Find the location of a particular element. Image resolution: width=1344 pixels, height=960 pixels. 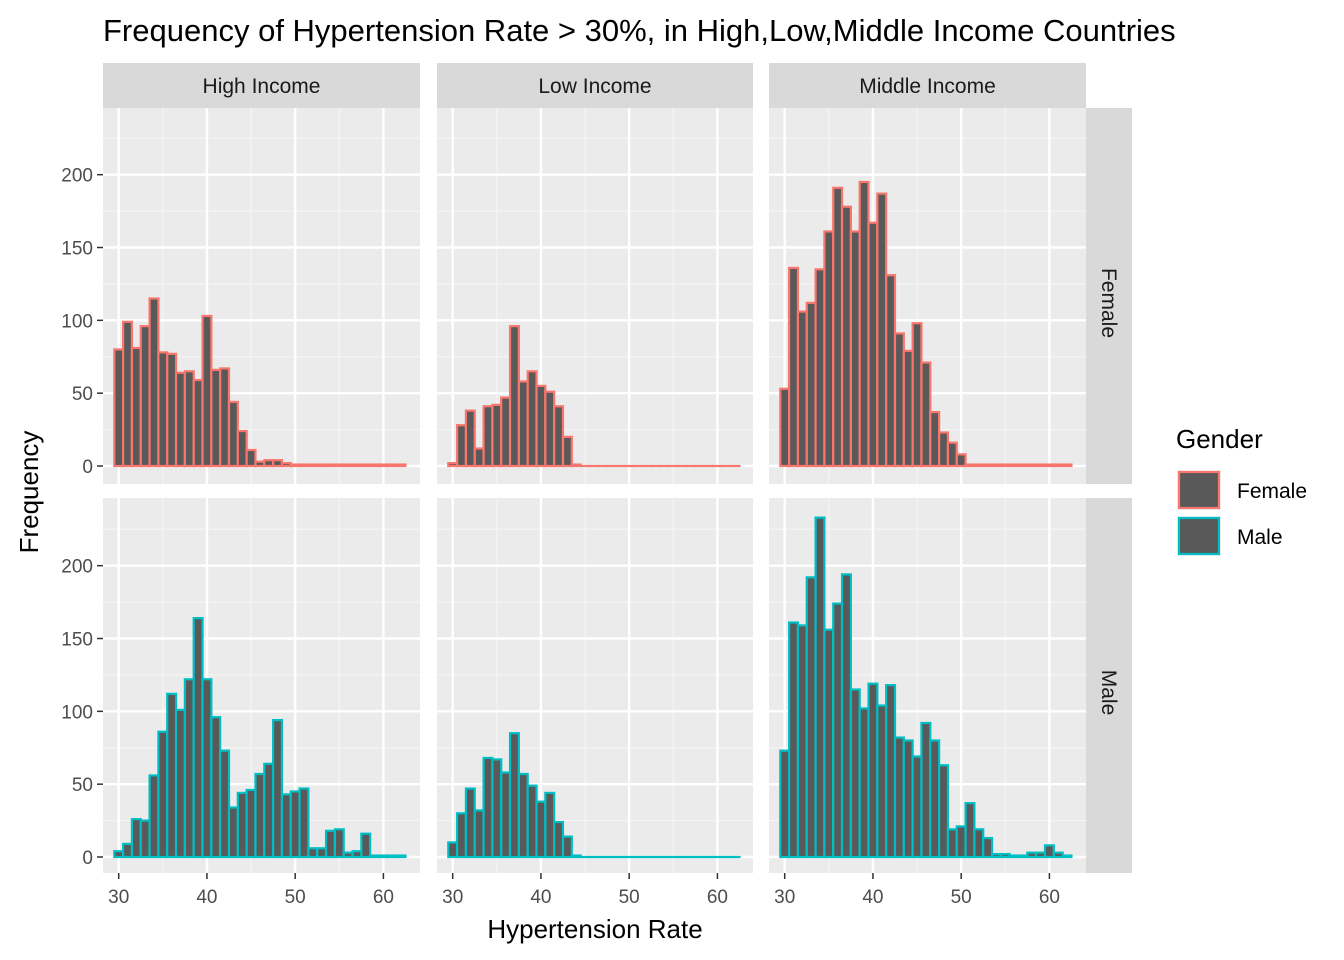

x-axis-title: Hypertension Rate is located at coordinates (594, 929).